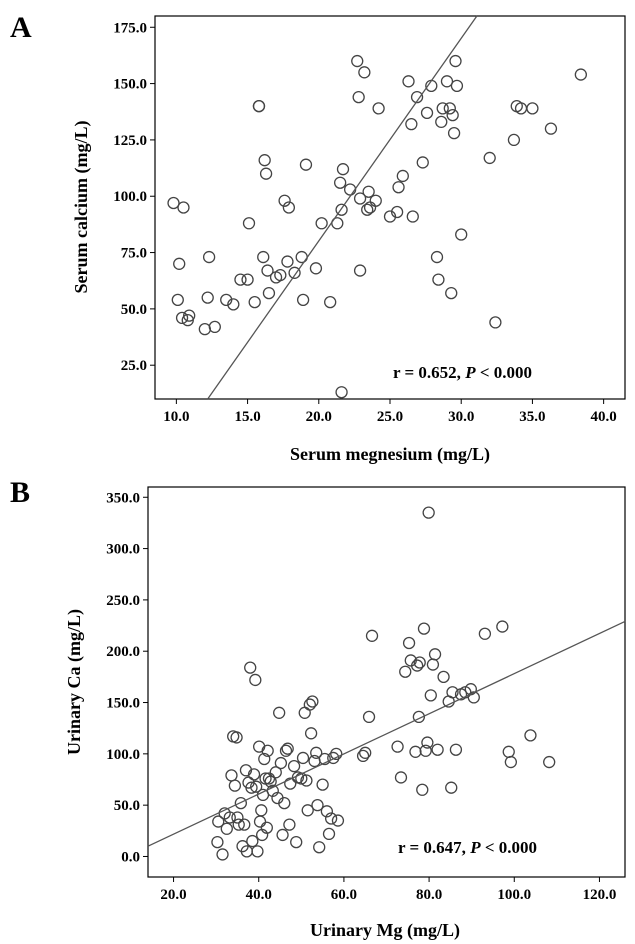 The image size is (635, 944). What do you see at coordinates (467, 847) in the screenshot?
I see `panel-b-correlation-annotation: r = 0.647, P < 0.000` at bounding box center [467, 847].